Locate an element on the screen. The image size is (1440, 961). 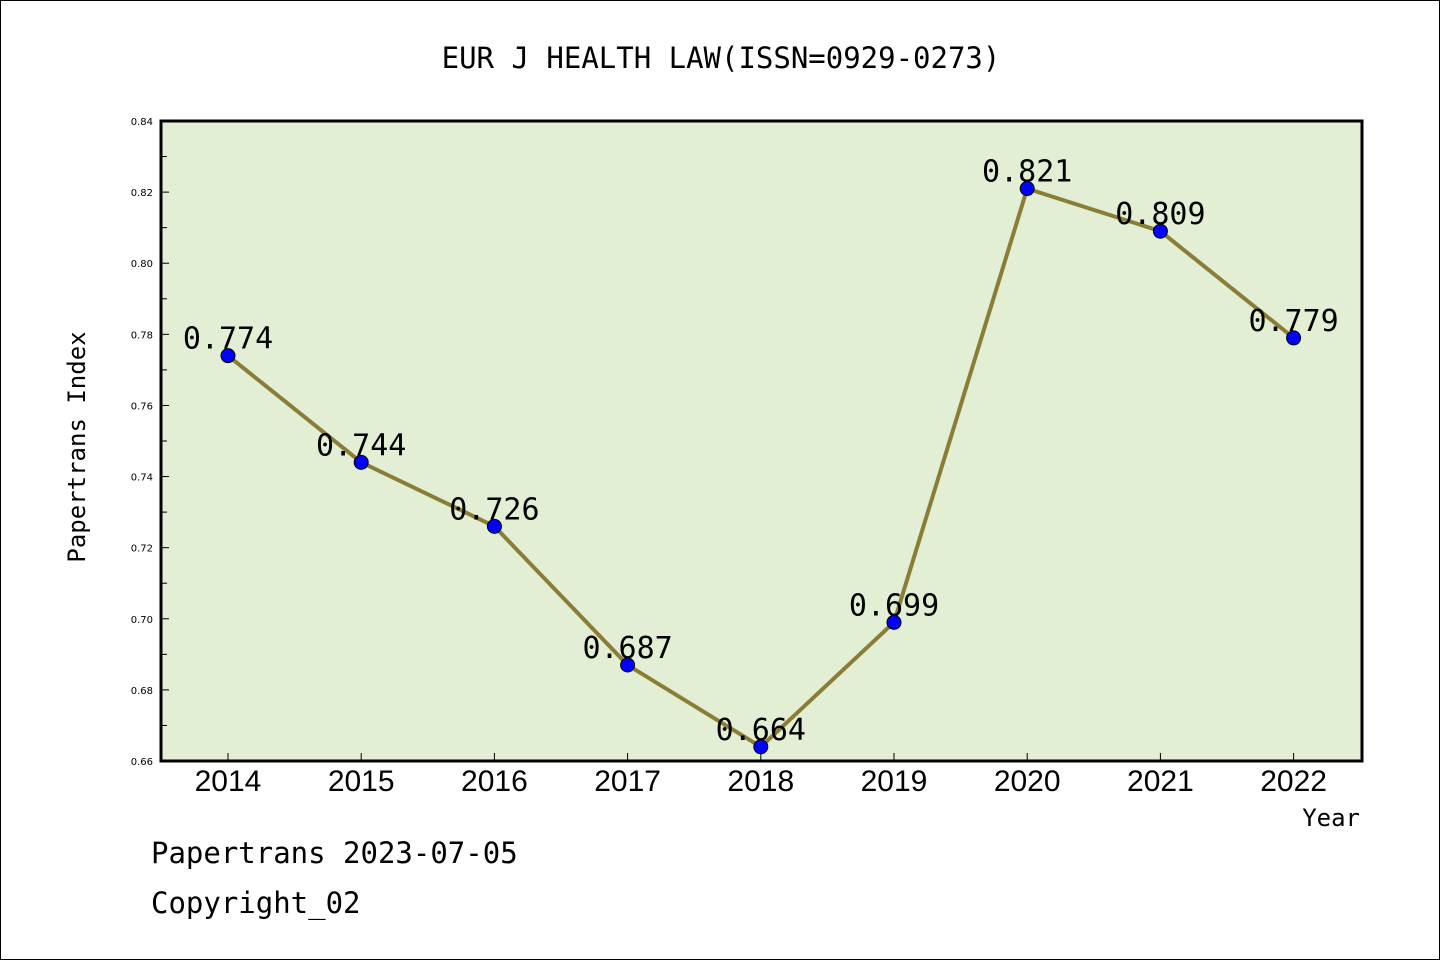
data-label: 0.744 is located at coordinates (361, 445).